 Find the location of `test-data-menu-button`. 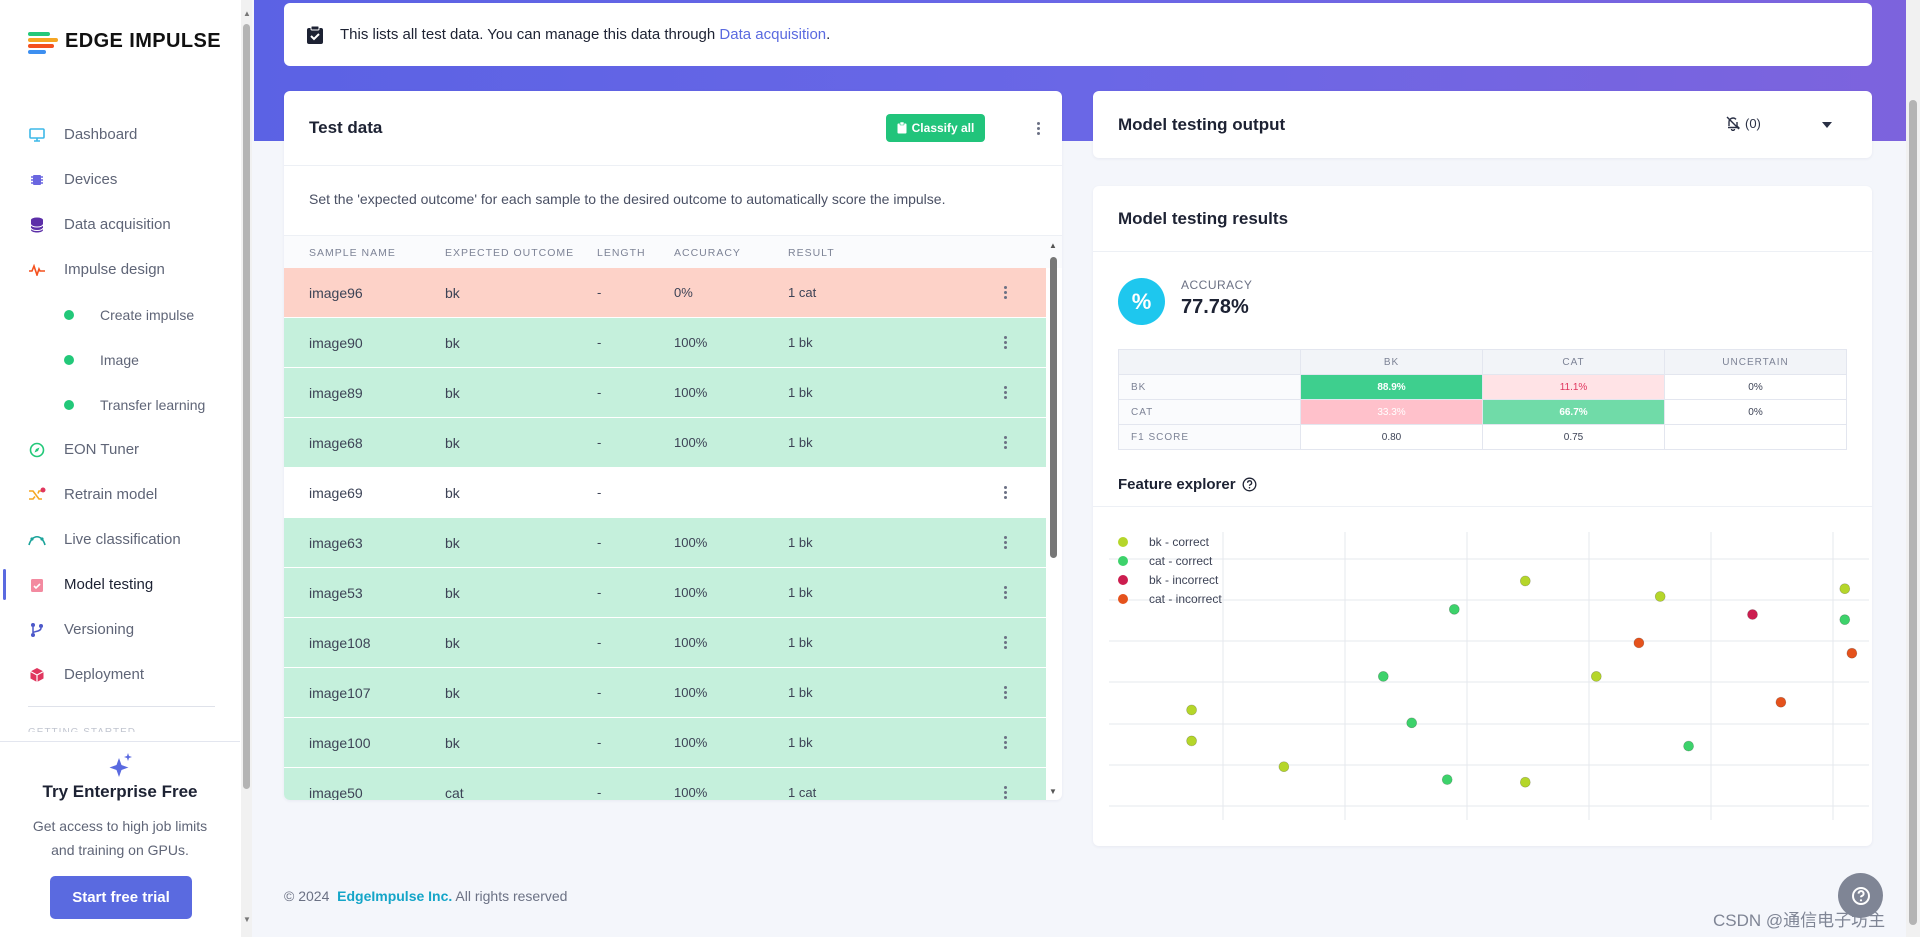

test-data-menu-button is located at coordinates (1038, 128).